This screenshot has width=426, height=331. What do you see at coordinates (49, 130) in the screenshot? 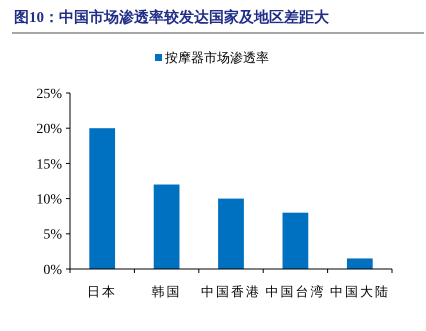
I see `y-tick-label: 20%` at bounding box center [49, 130].